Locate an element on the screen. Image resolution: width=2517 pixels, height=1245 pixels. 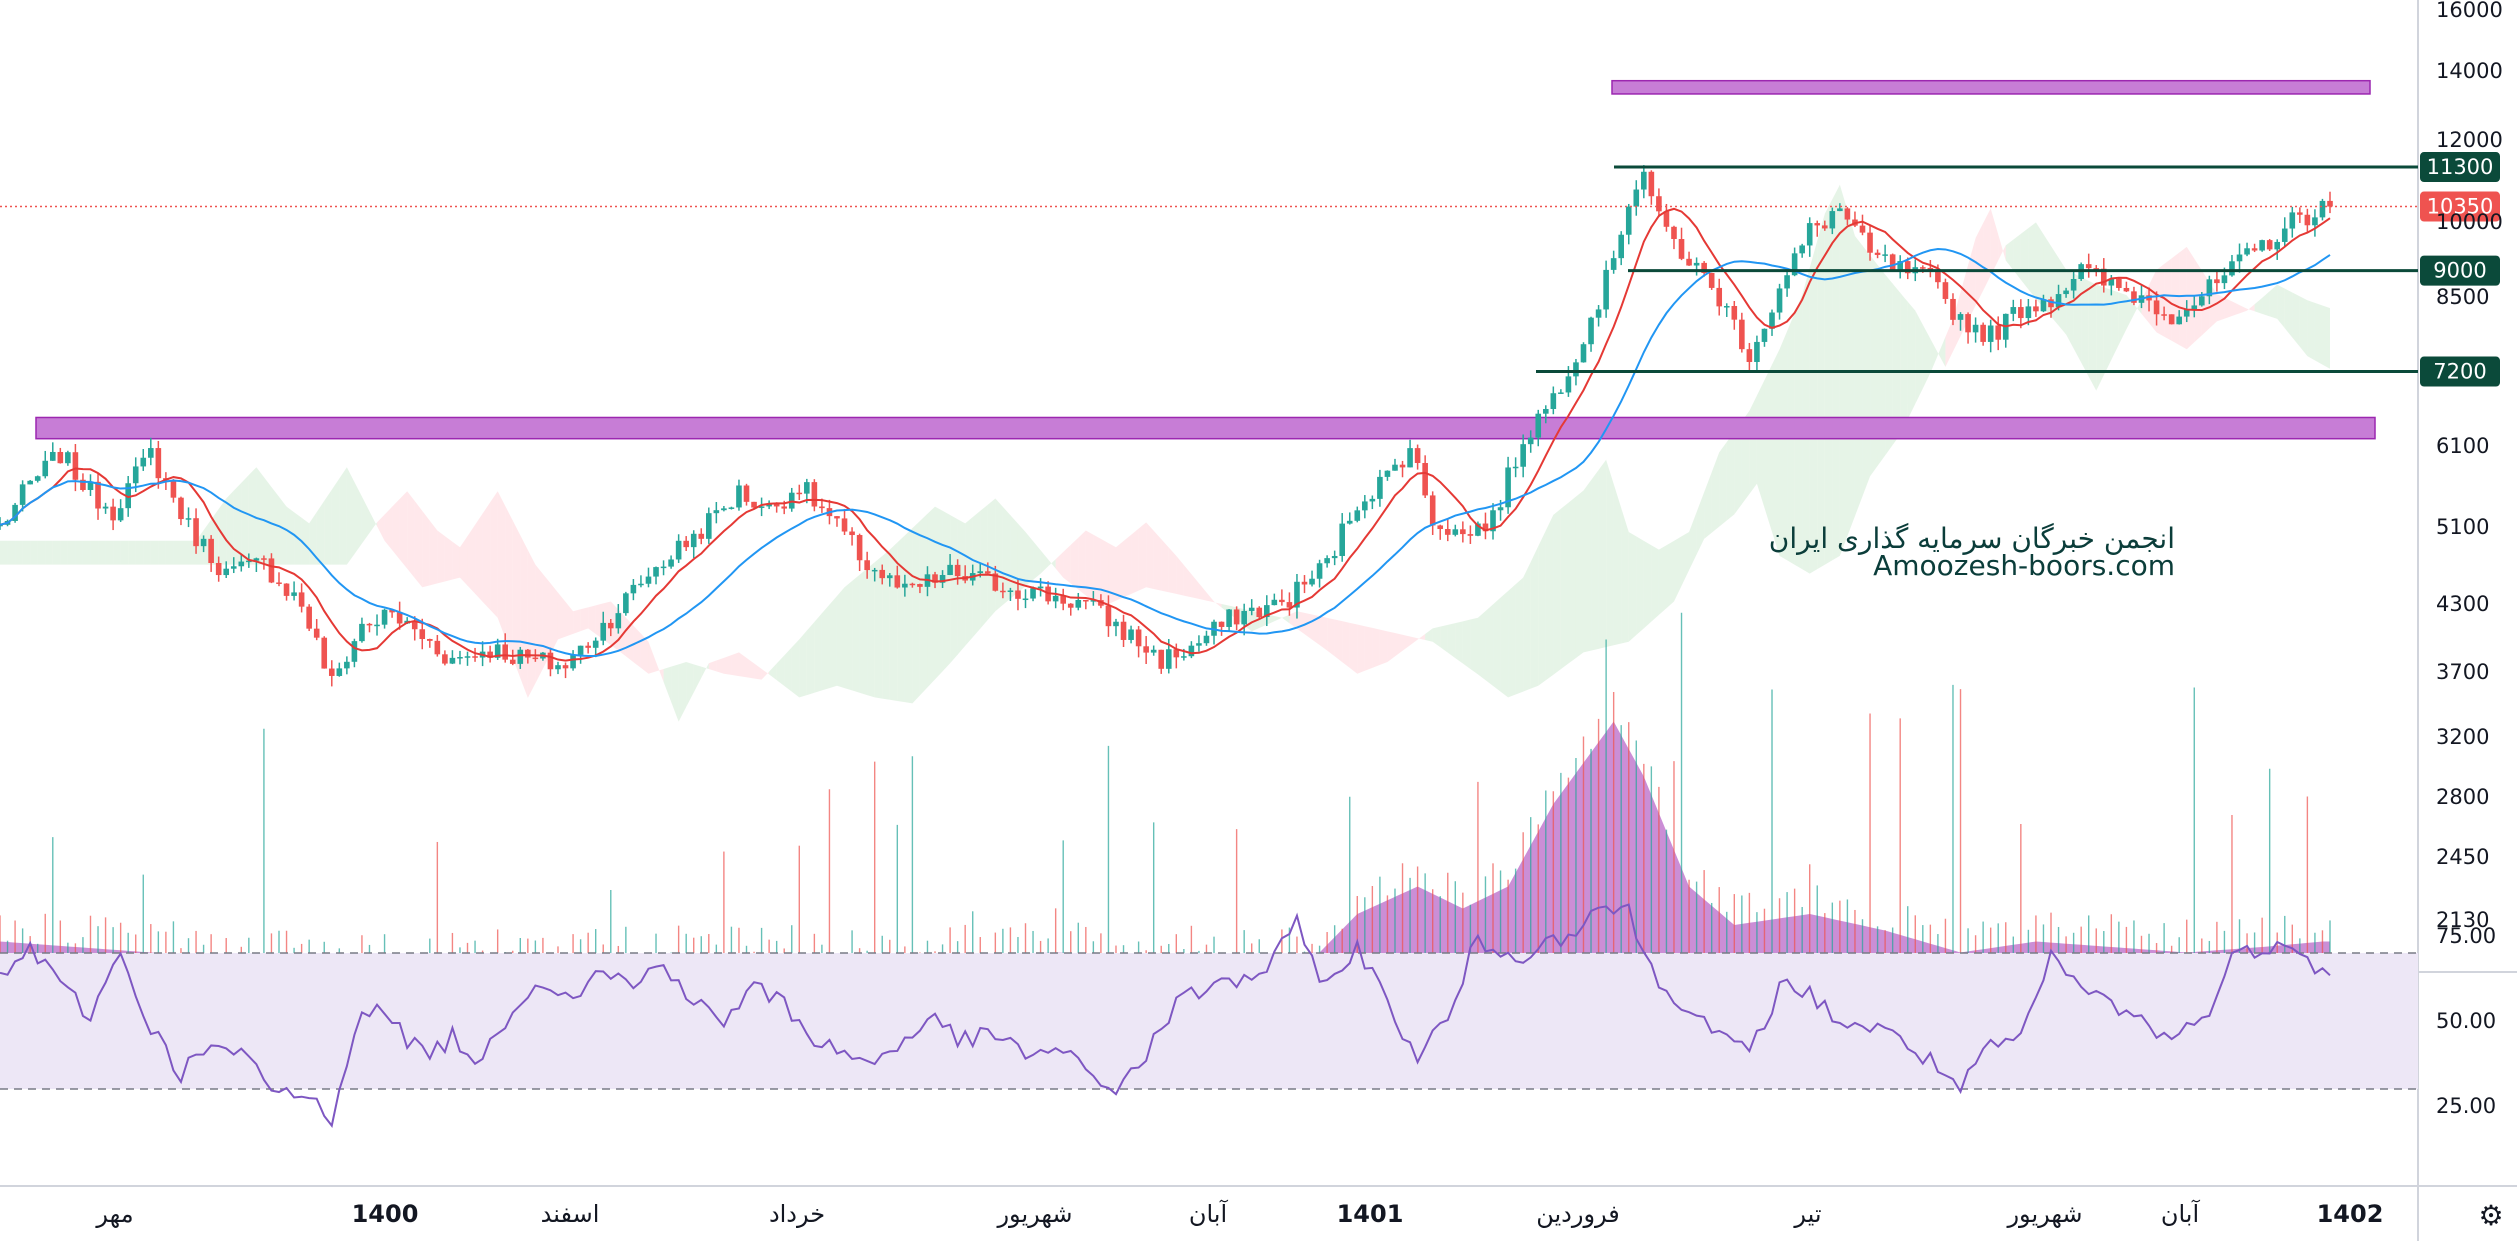
last-price-tag is located at coordinates (2460, 206).